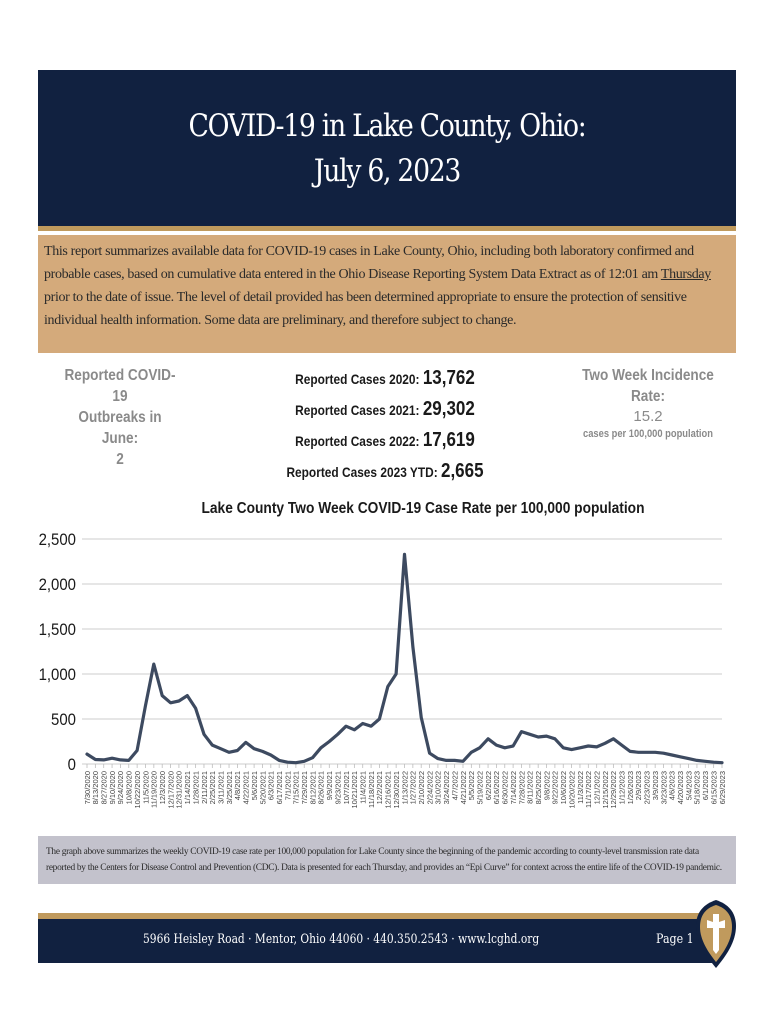 The image size is (770, 1024). Describe the element at coordinates (120, 417) in the screenshot. I see `outbreaks-stat: Reported COVID-19 Outbreaks in June: 2` at that location.